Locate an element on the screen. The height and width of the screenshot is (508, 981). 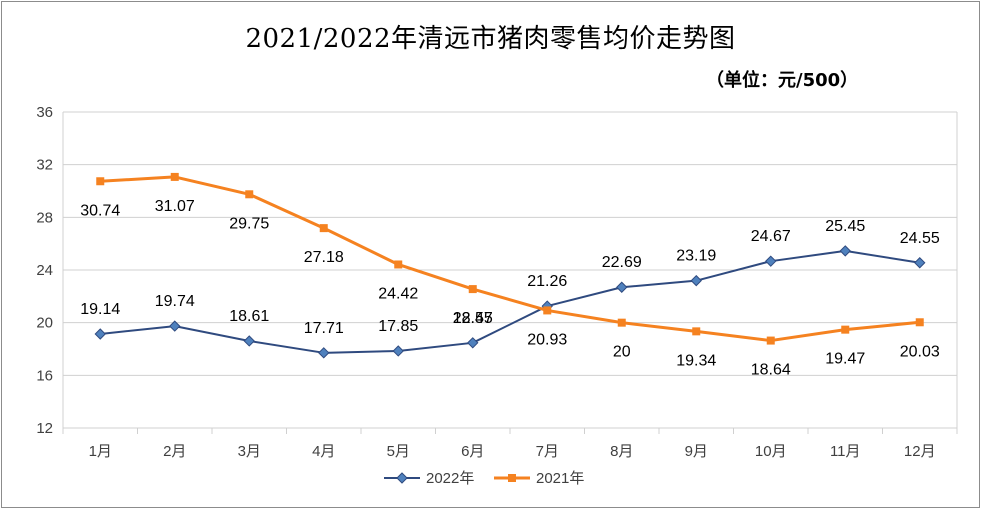
x-tick-label: 4月 is located at coordinates (323, 451).